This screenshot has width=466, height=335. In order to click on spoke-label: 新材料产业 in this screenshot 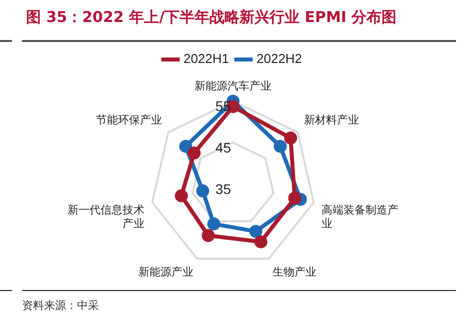, I will do `click(331, 120)`.